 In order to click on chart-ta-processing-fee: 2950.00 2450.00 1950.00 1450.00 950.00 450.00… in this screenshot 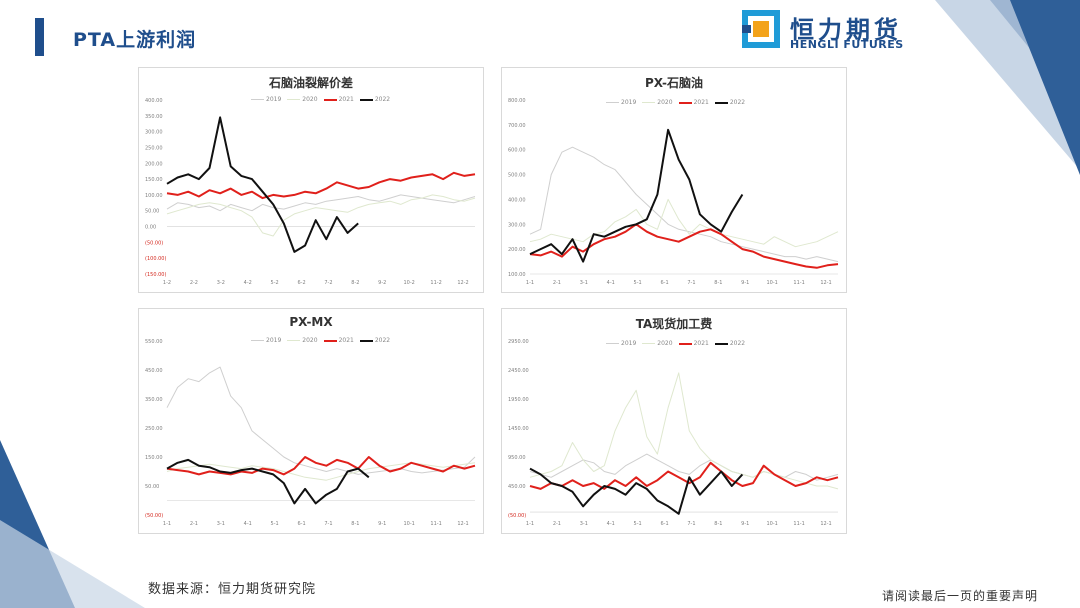, I will do `click(673, 433)`.